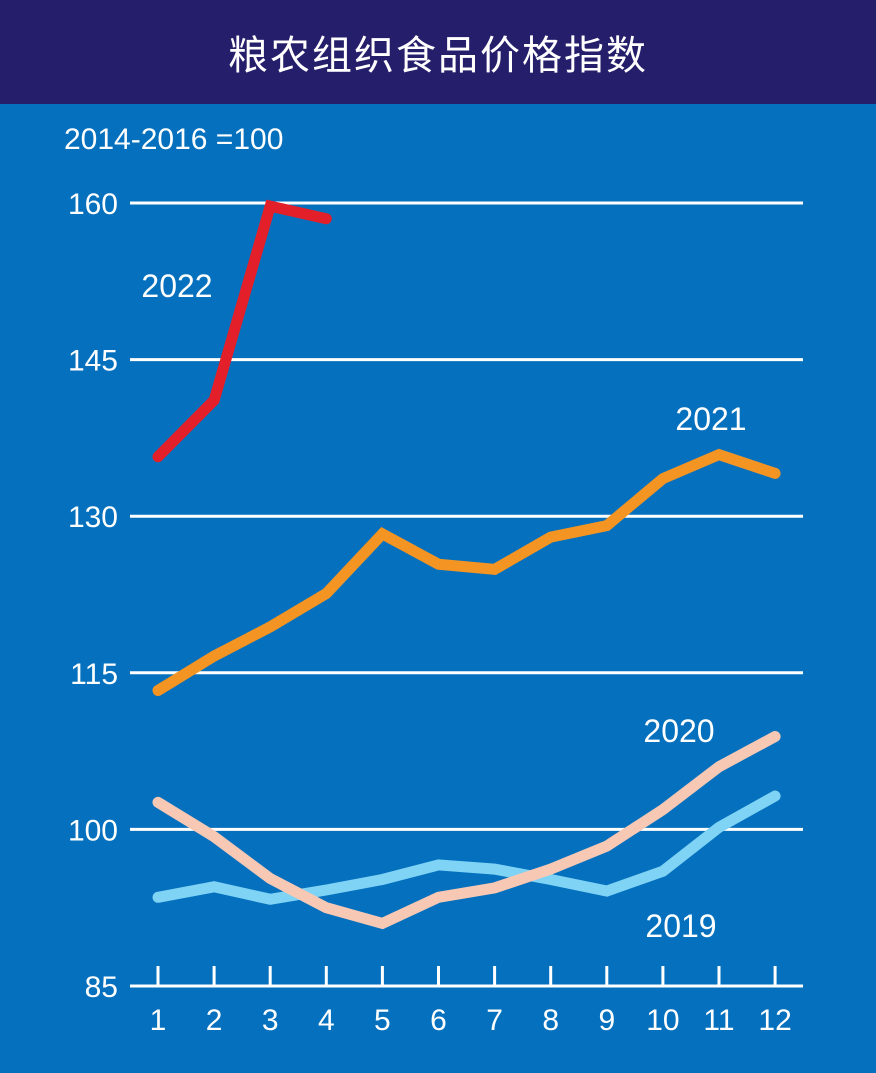  Describe the element at coordinates (242, 331) in the screenshot. I see `series-line-2022` at that location.